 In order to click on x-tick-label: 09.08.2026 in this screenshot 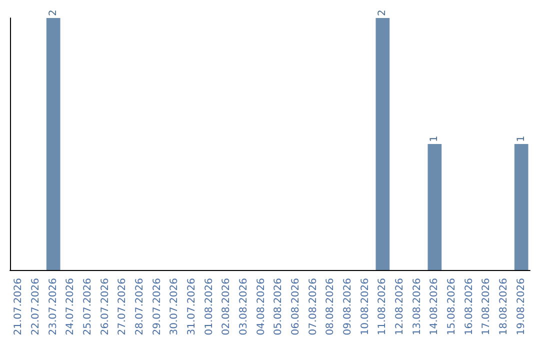, I will do `click(348, 307)`.